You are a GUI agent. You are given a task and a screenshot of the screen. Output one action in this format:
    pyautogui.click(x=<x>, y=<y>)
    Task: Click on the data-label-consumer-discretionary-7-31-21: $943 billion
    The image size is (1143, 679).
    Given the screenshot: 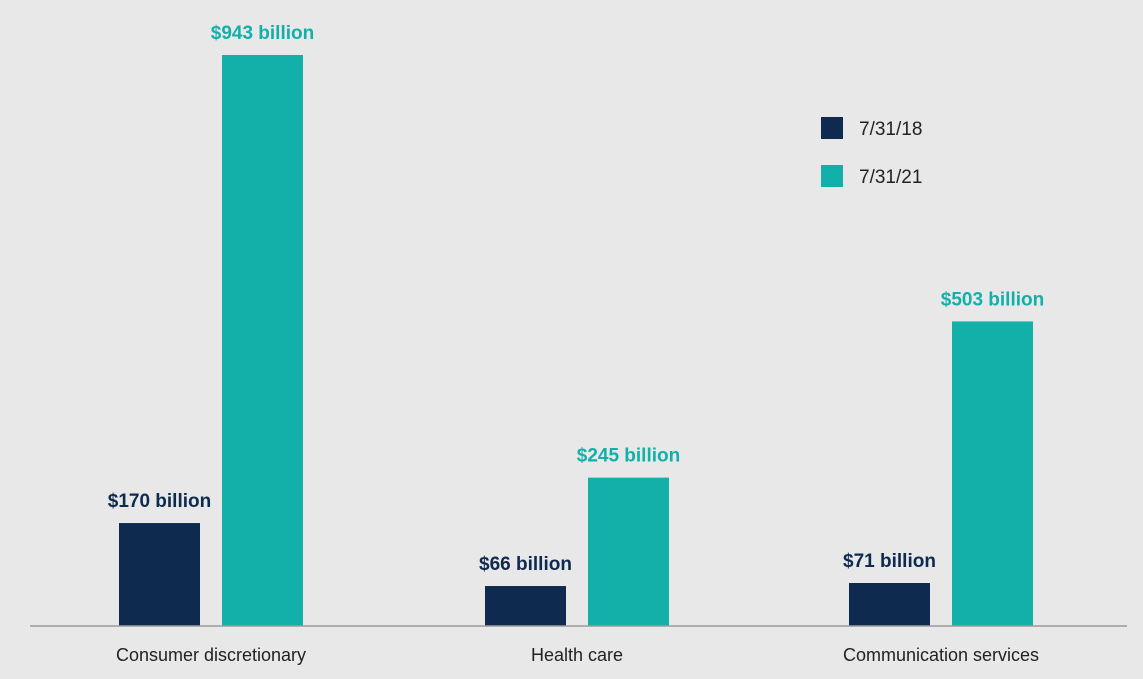 What is the action you would take?
    pyautogui.click(x=262, y=33)
    